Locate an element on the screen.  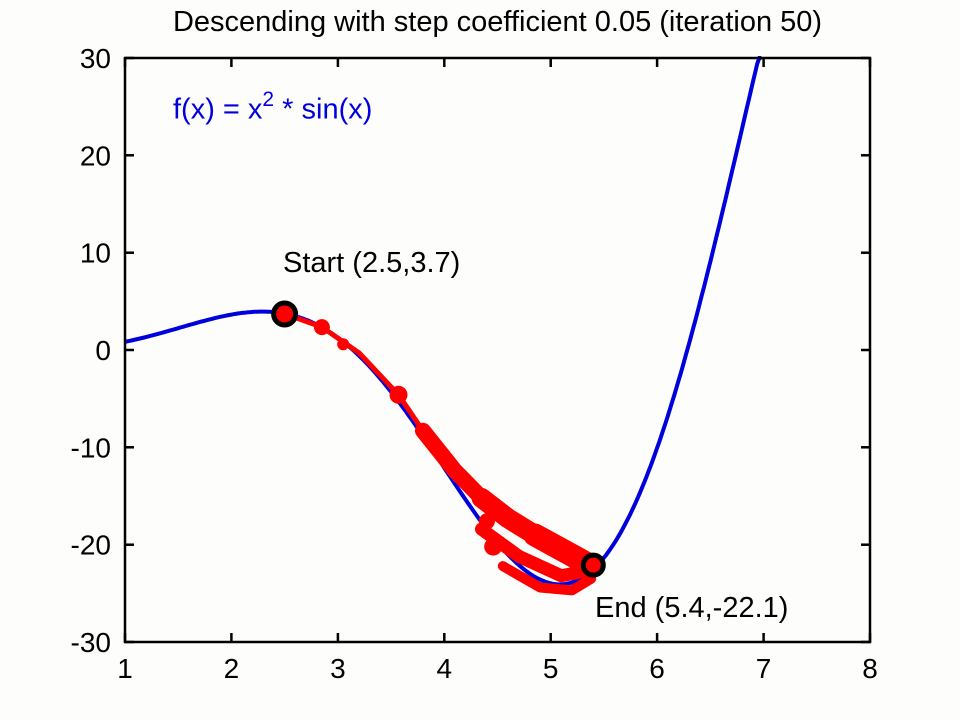
start-marker is located at coordinates (285, 314).